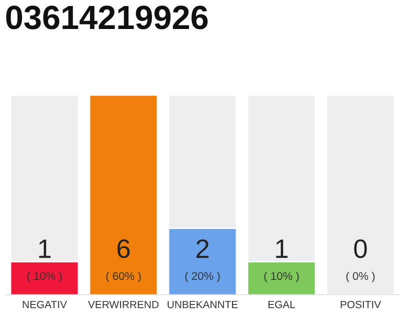 The image size is (410, 320). Describe the element at coordinates (282, 304) in the screenshot. I see `x-tick-label: EGAL` at that location.